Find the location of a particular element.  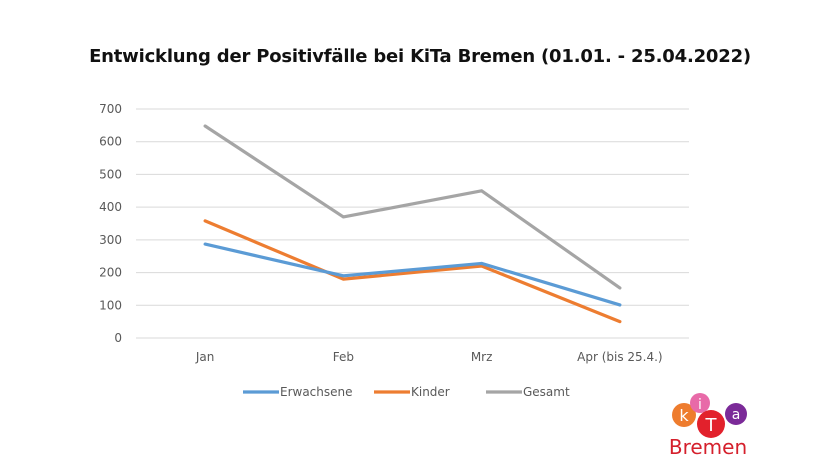

legend-label: Kinder is located at coordinates (430, 392).